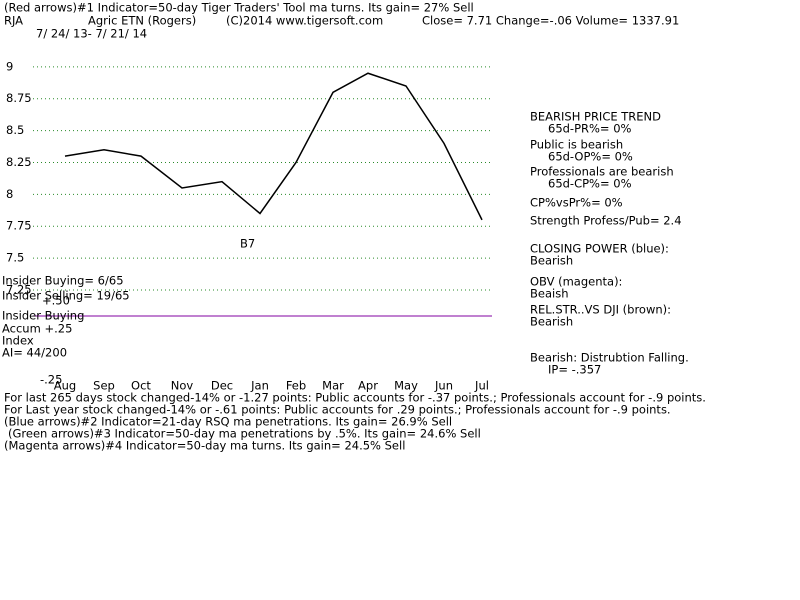 This screenshot has width=800, height=600. What do you see at coordinates (443, 386) in the screenshot?
I see `x-tick-label: Jun` at bounding box center [443, 386].